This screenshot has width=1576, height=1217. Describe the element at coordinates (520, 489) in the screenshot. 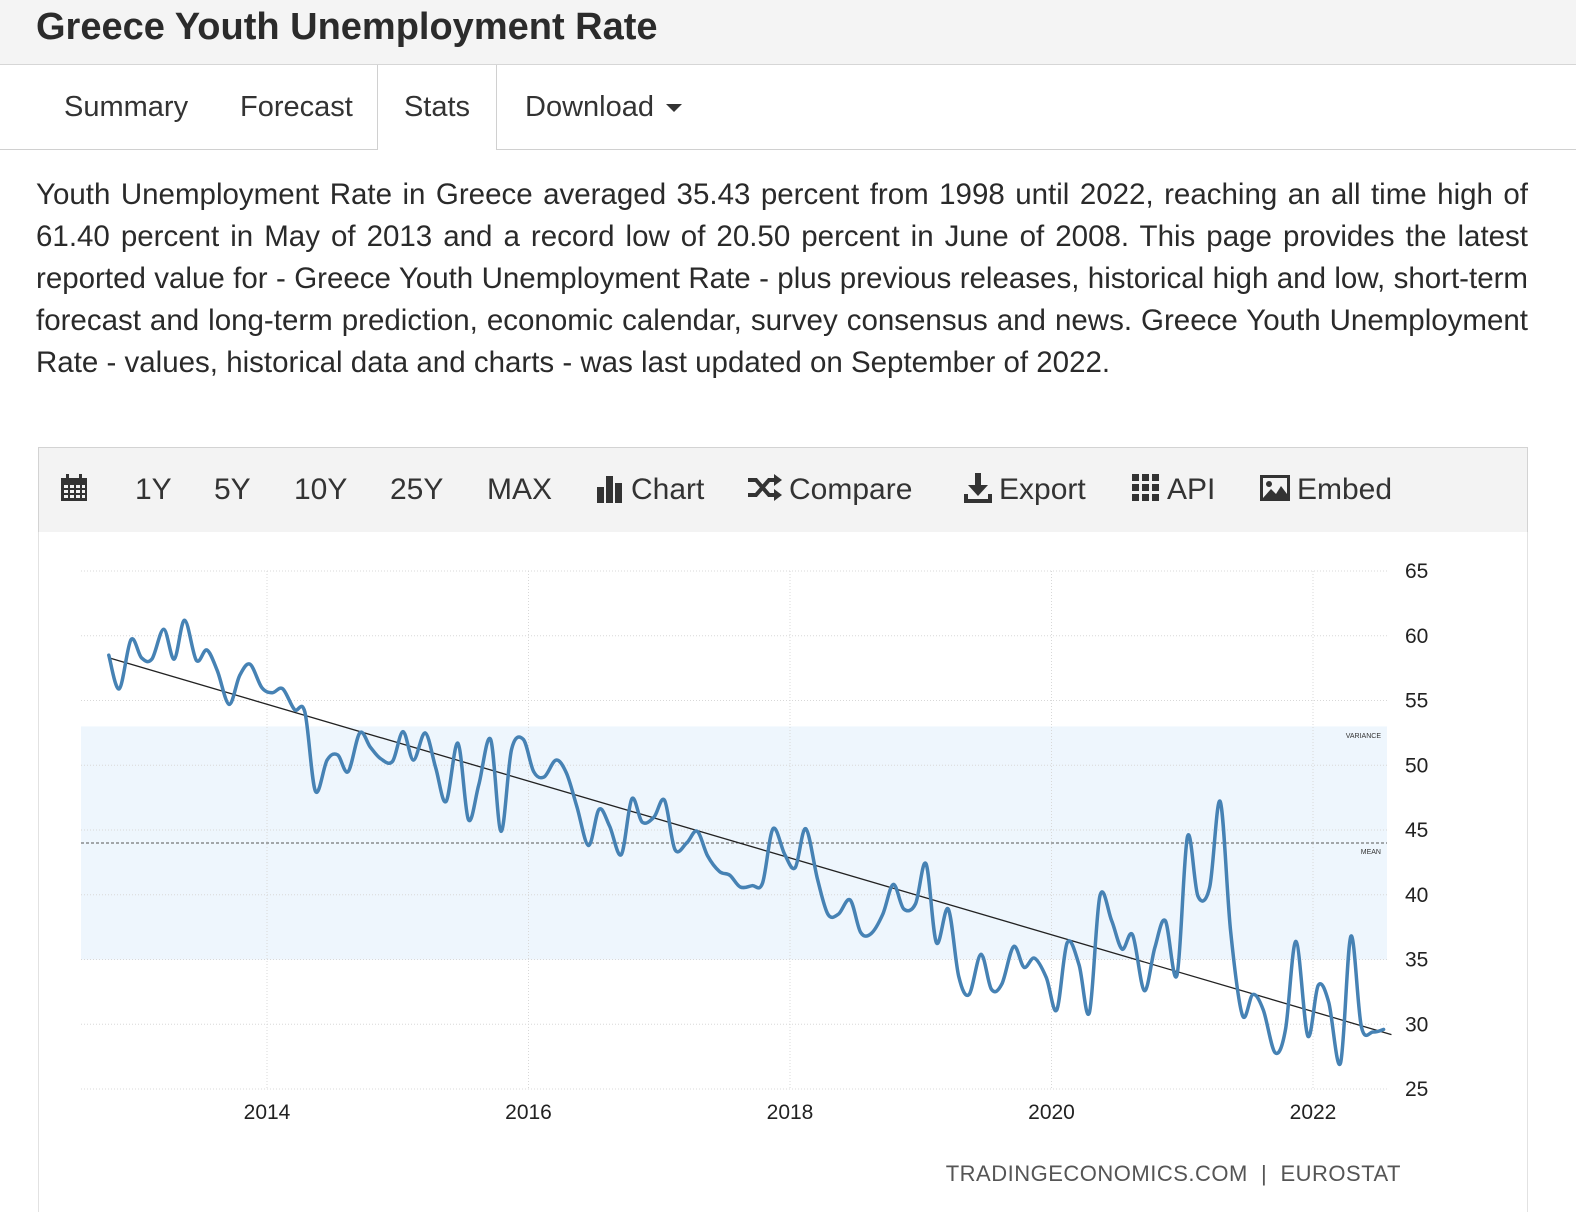

I see `range-max-button: MAX` at that location.